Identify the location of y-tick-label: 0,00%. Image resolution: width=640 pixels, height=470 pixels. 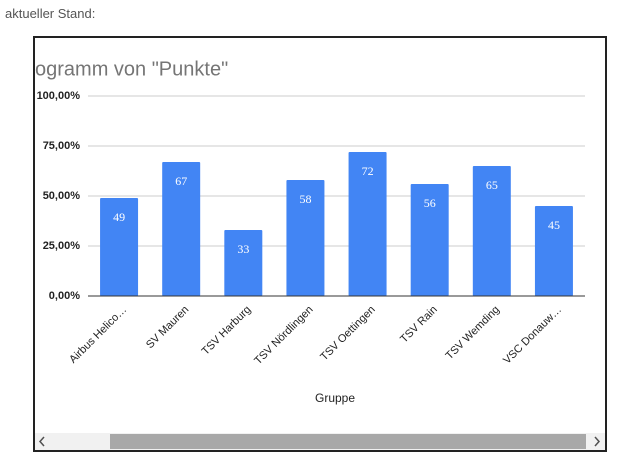
(64, 296).